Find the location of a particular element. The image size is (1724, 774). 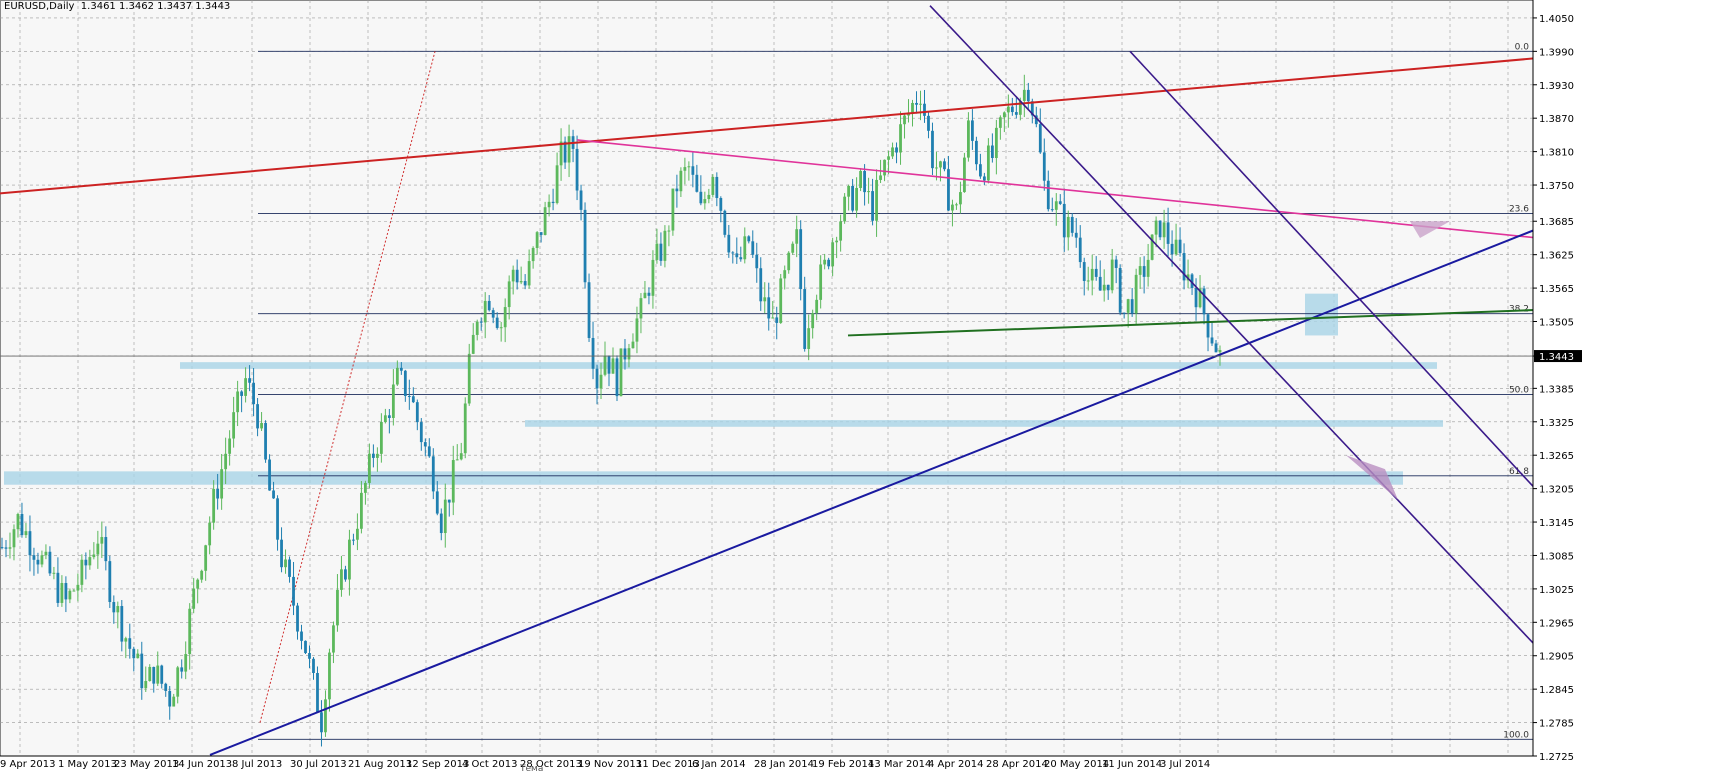

date-tick-label: 1 May 2013 is located at coordinates (87, 764).